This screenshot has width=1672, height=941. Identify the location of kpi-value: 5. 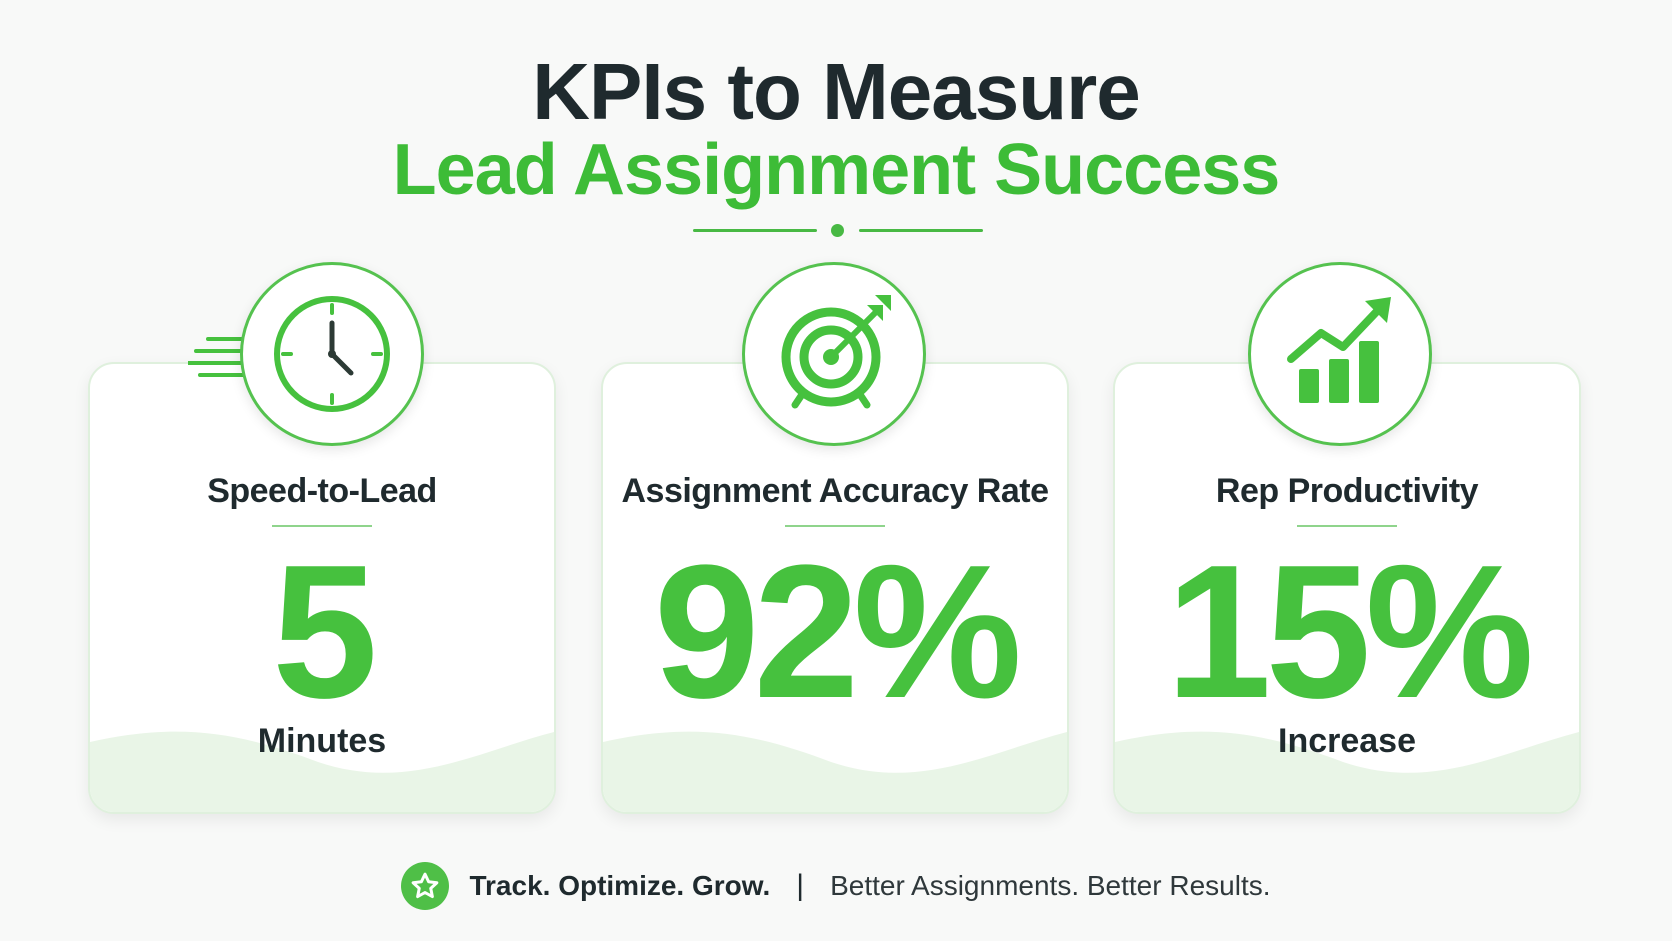
(325, 632).